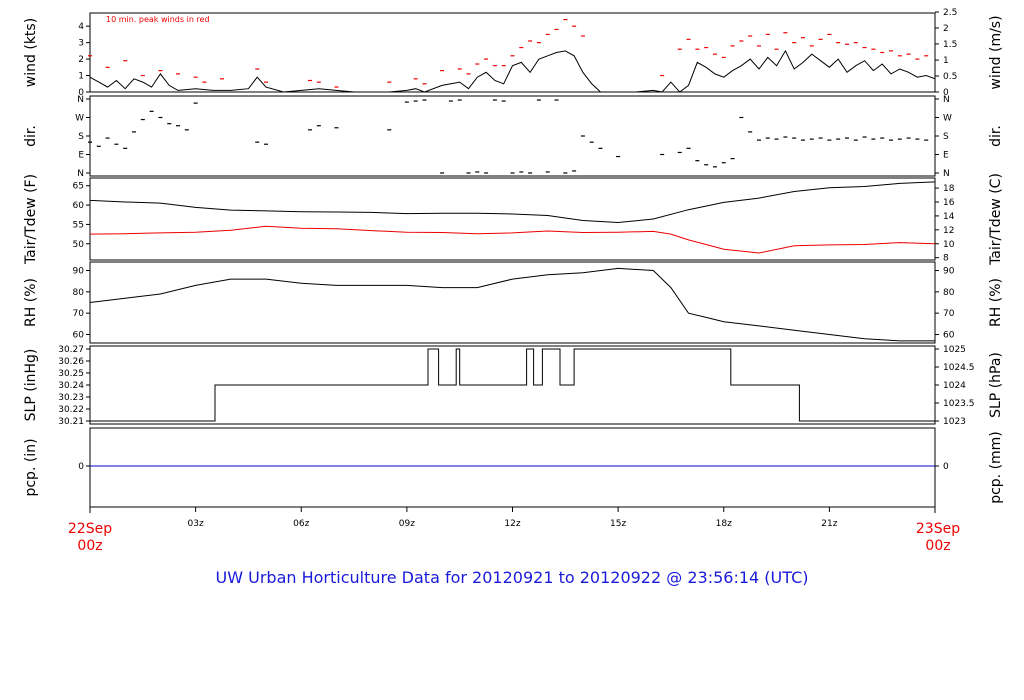 The width and height of the screenshot is (1024, 700). What do you see at coordinates (949, 245) in the screenshot?
I see `temperature-ytick-label-right: 10` at bounding box center [949, 245].